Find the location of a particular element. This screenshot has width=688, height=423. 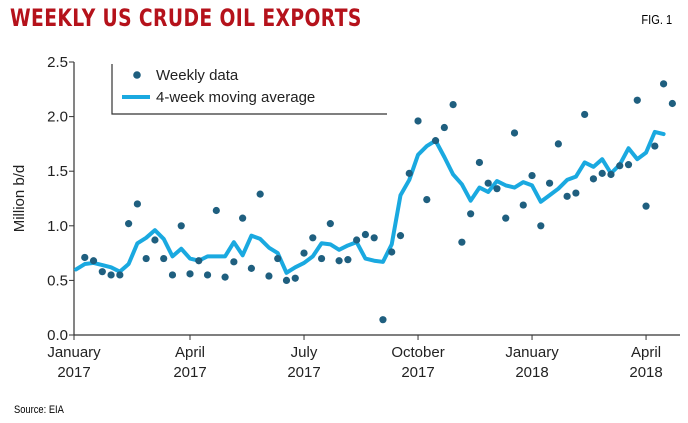

x-tick-label-month: July is located at coordinates (304, 352).